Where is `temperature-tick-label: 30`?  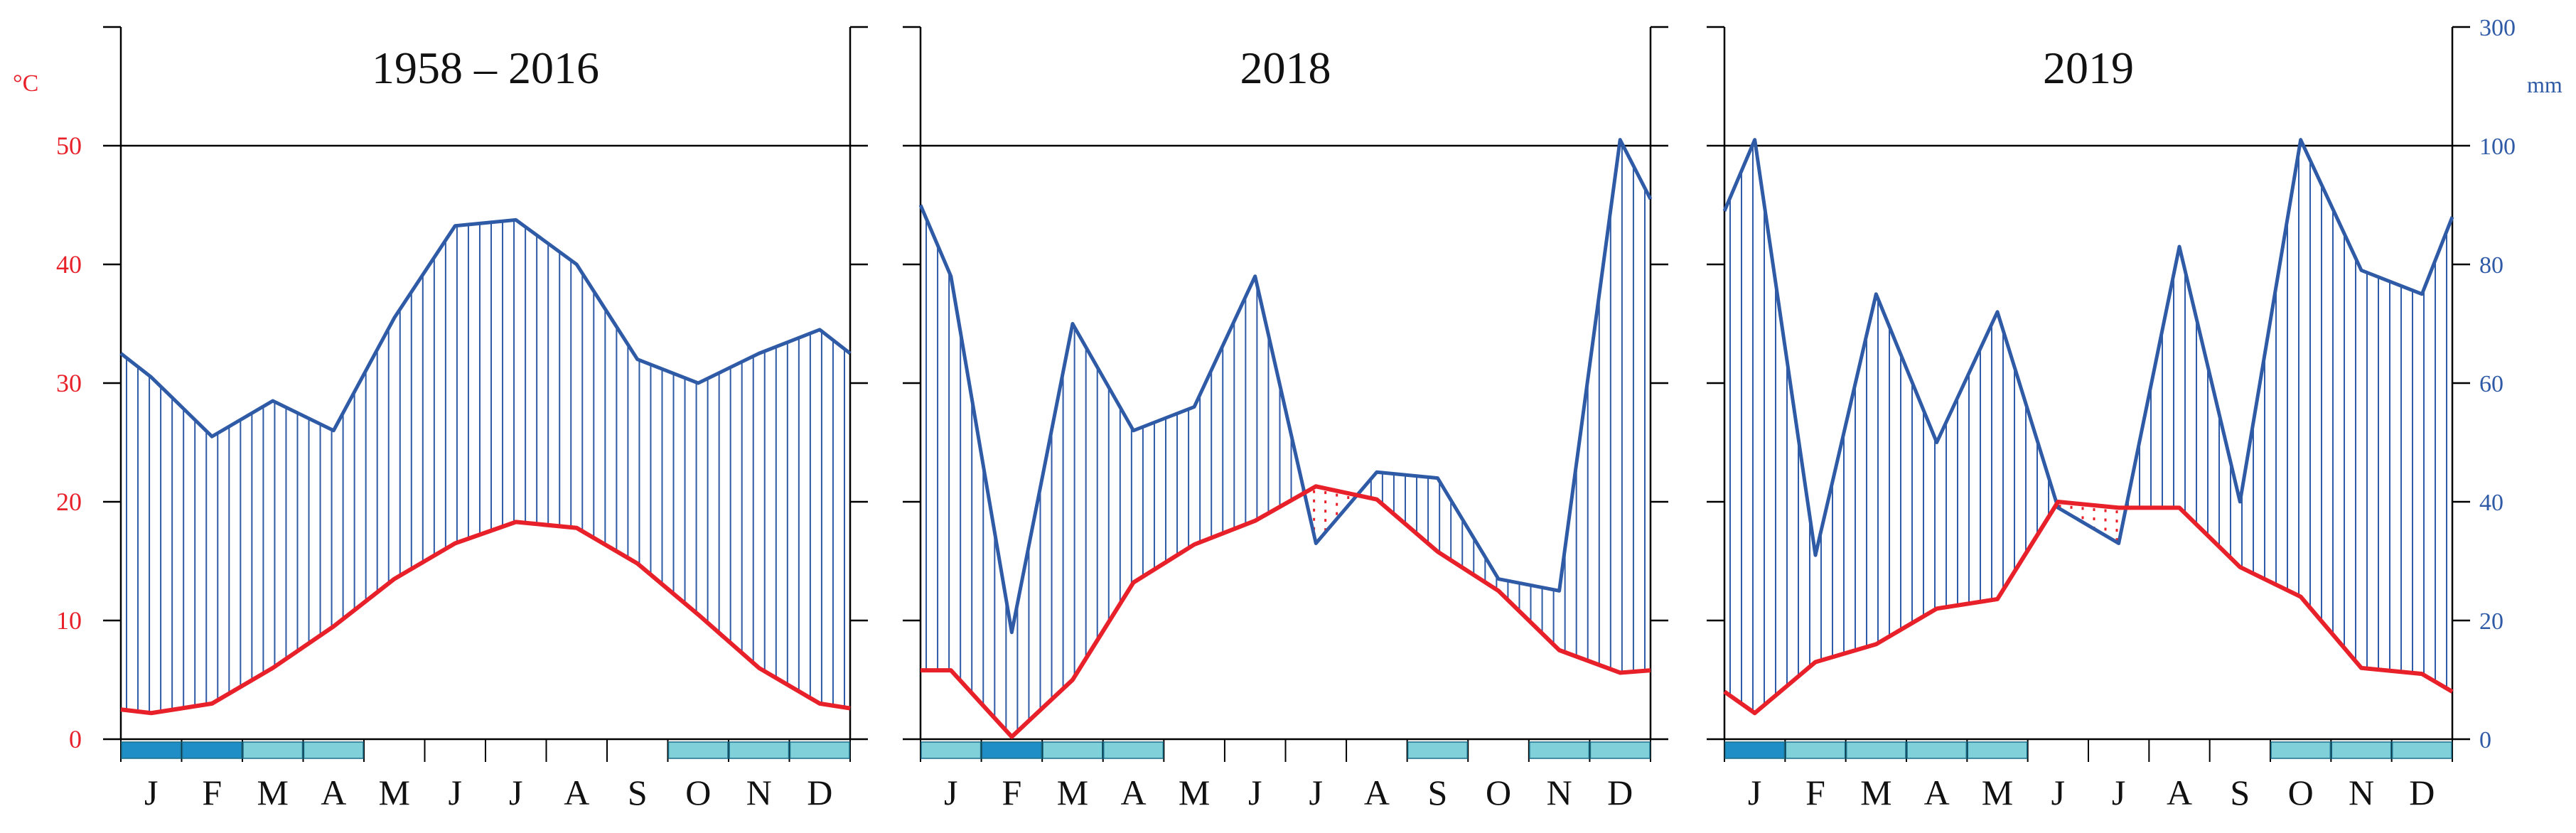 temperature-tick-label: 30 is located at coordinates (69, 383).